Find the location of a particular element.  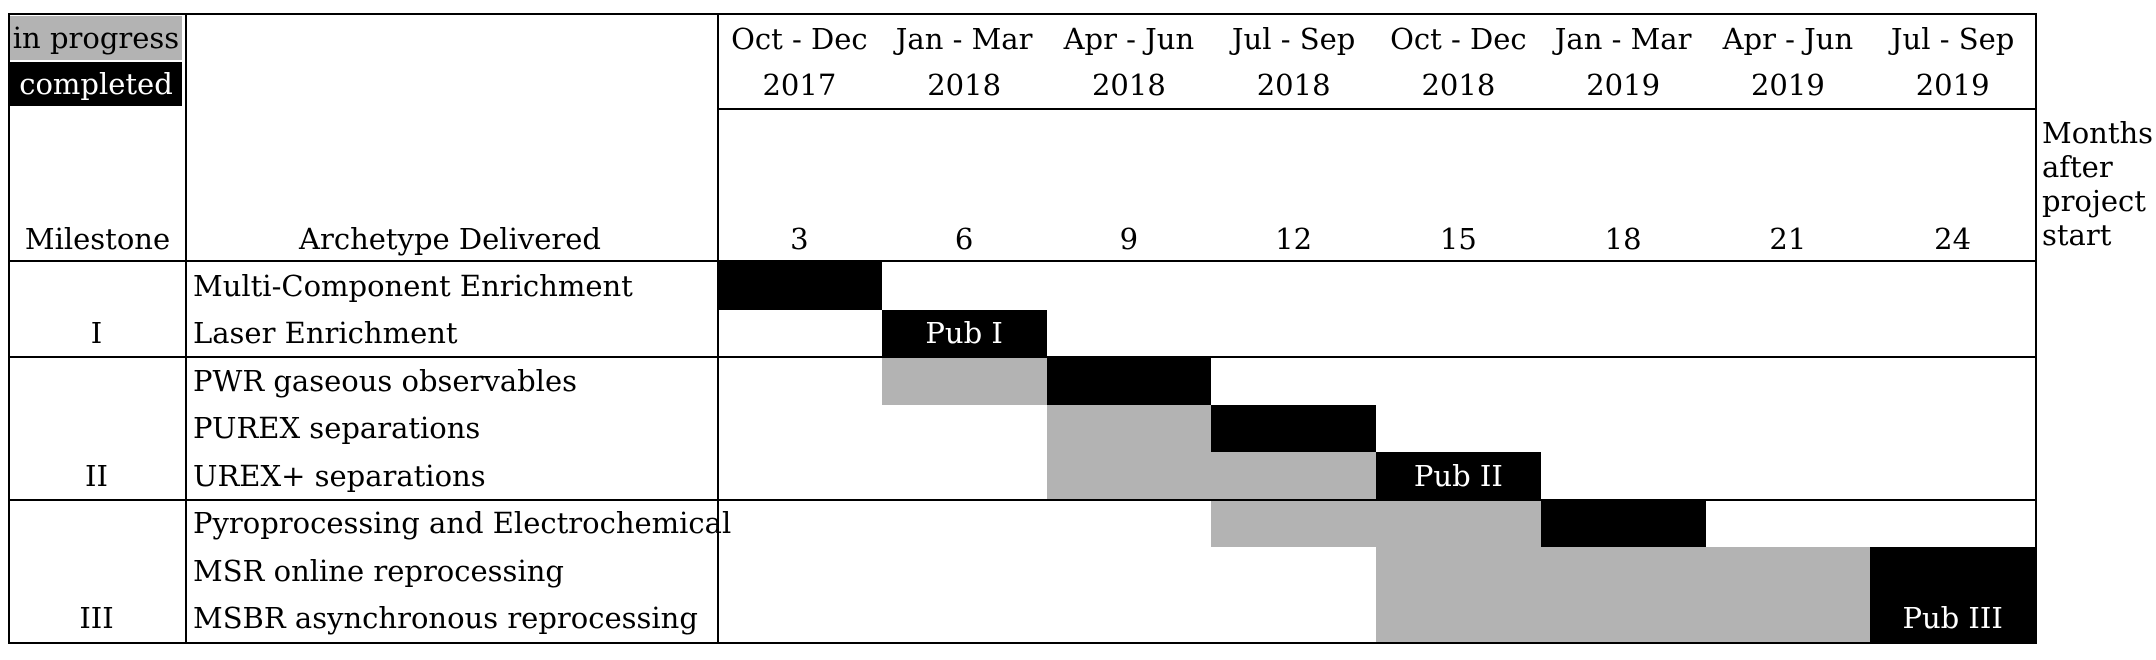

archetype-label: Pyroprocessing and Electrochemical is located at coordinates (462, 523).